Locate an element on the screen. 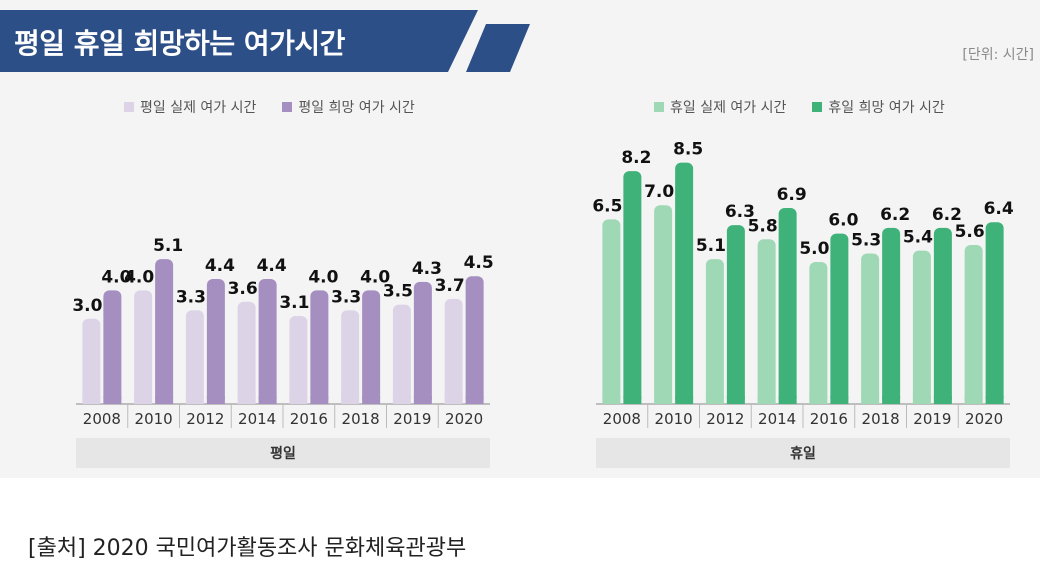 This screenshot has width=1060, height=568. source-caption: [출처] 2020 국민여가활동조사 문화체육관광부 is located at coordinates (247, 548).